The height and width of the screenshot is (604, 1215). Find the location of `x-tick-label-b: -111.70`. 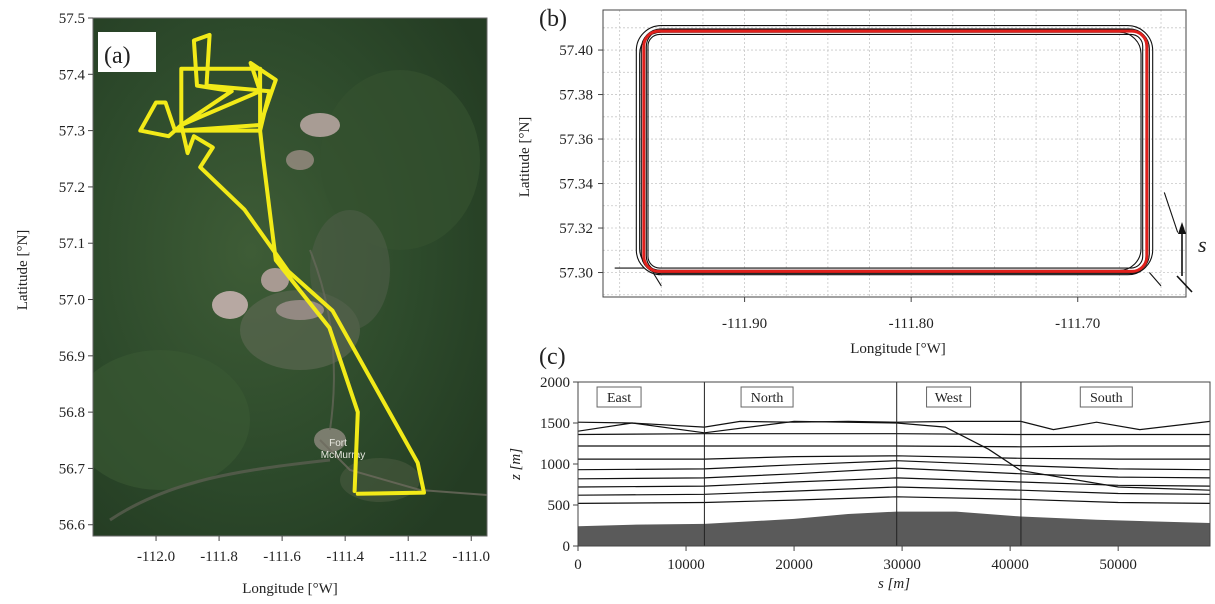

x-tick-label-b: -111.70 is located at coordinates (1077, 324).